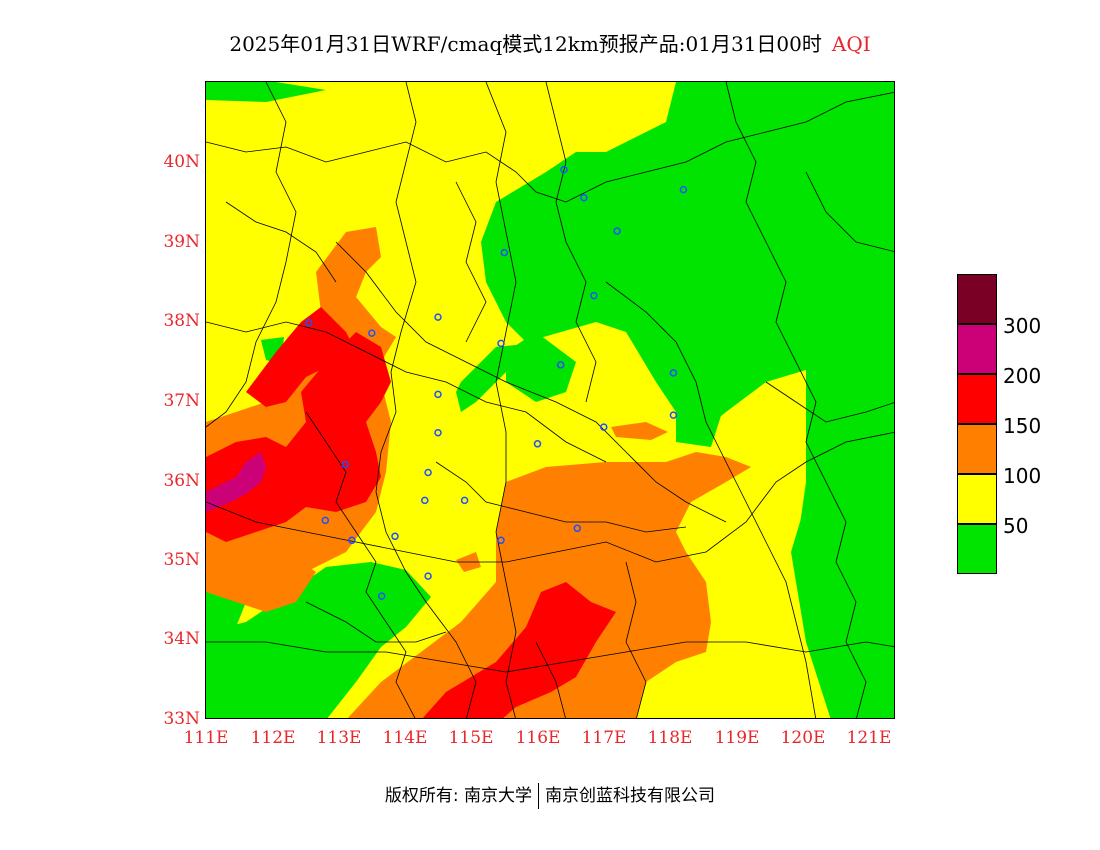  Describe the element at coordinates (181, 481) in the screenshot. I see `lat-label-36: 36N` at that location.